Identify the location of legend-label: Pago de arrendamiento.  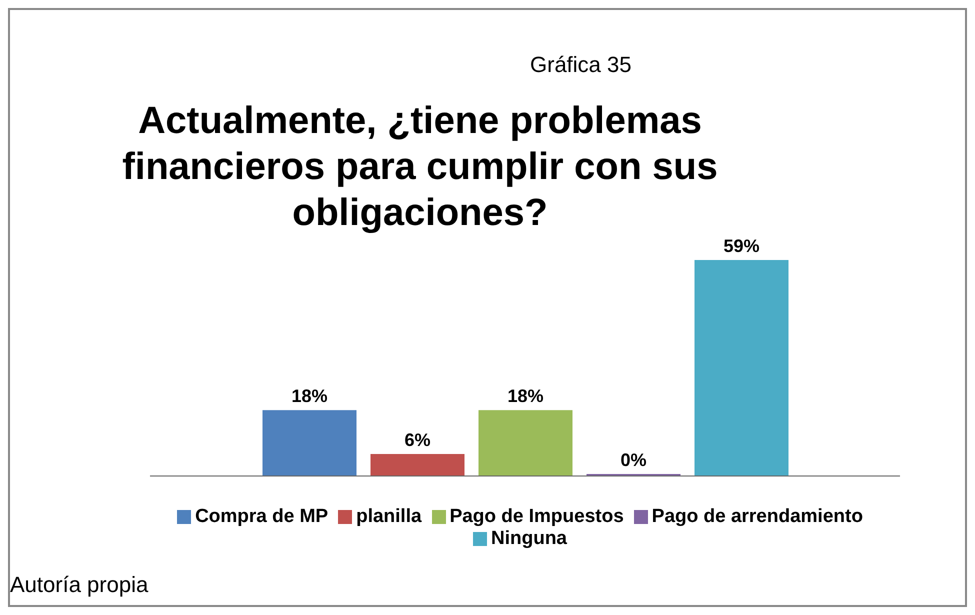
(757, 516).